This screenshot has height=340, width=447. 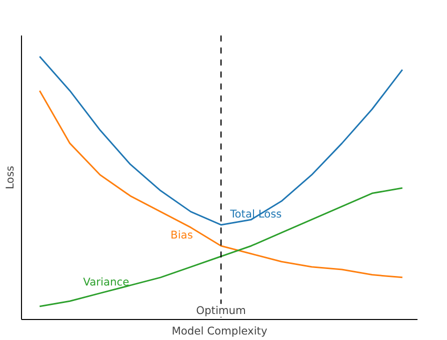 What do you see at coordinates (255, 213) in the screenshot?
I see `series-label: Total Loss` at bounding box center [255, 213].